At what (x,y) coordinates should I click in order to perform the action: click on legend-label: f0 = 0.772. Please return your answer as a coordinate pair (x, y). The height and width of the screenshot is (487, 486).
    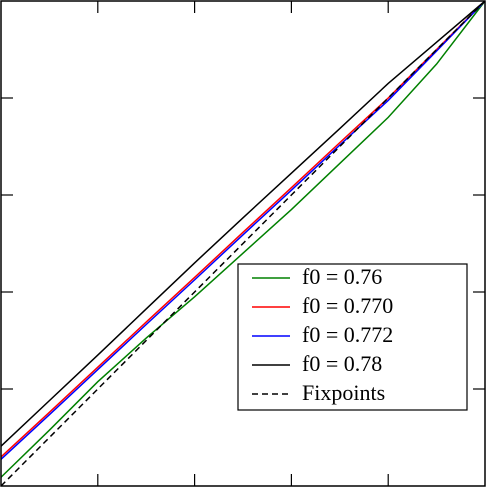
    Looking at the image, I should click on (347, 334).